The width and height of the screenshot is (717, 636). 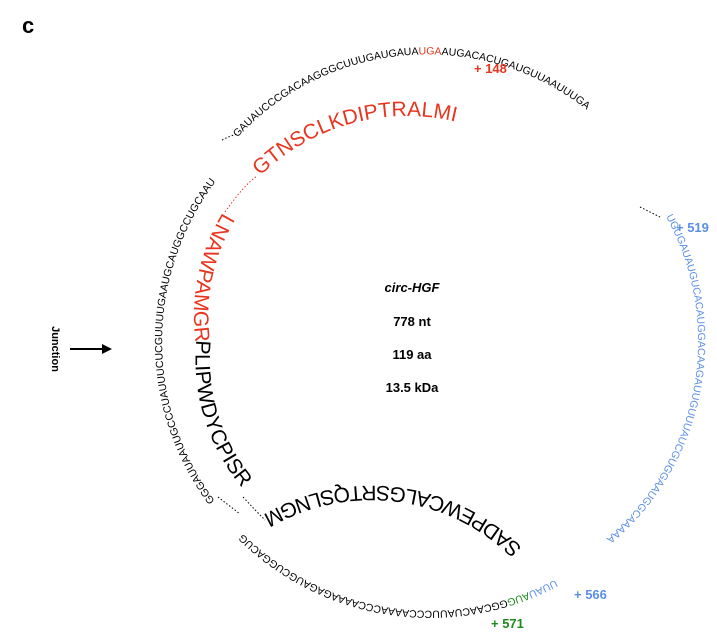 I want to click on position-571: + 571, so click(x=507, y=623).